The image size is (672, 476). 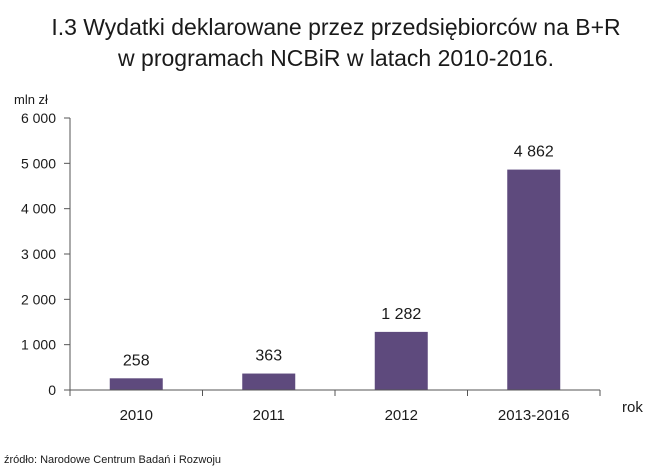 What do you see at coordinates (38, 299) in the screenshot?
I see `y-tick-label: 2 000` at bounding box center [38, 299].